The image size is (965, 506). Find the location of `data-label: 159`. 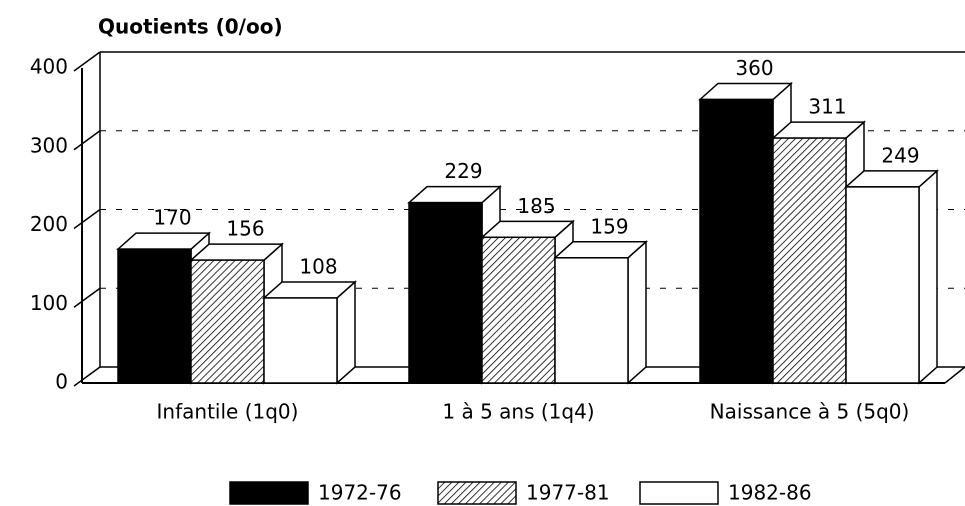

data-label: 159 is located at coordinates (609, 226).